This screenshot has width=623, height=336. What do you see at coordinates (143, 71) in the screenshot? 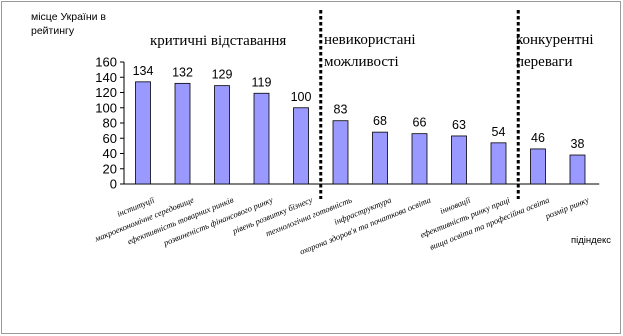
I see `value-label: 134` at bounding box center [143, 71].